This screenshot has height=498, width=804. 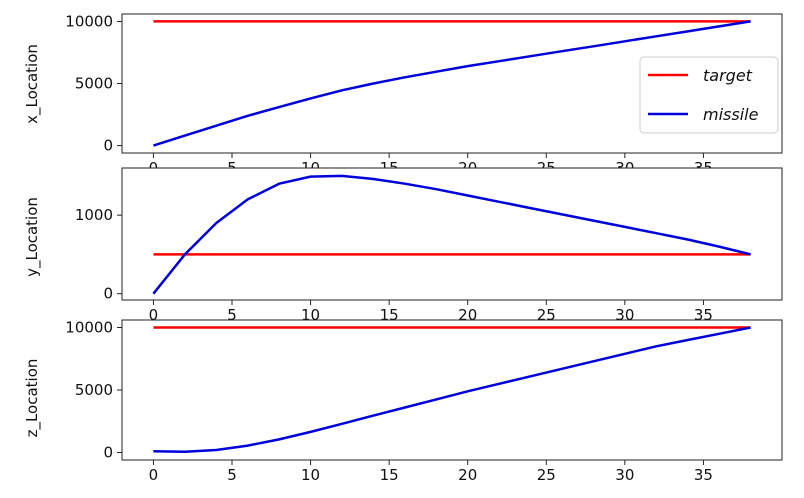 What do you see at coordinates (154, 315) in the screenshot?
I see `x-tick-label-y: 0` at bounding box center [154, 315].